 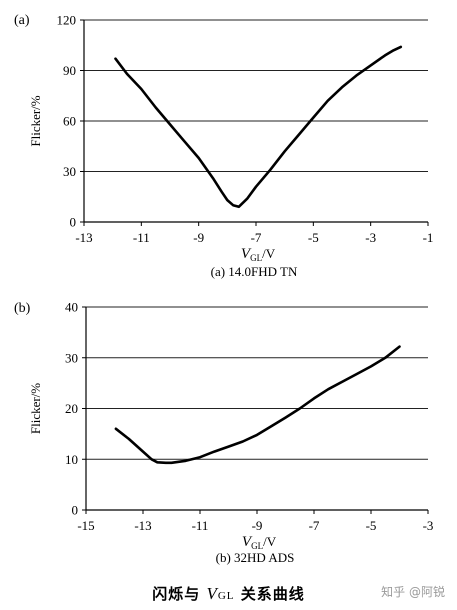 I want to click on x-tick-label: -1, so click(x=428, y=237).